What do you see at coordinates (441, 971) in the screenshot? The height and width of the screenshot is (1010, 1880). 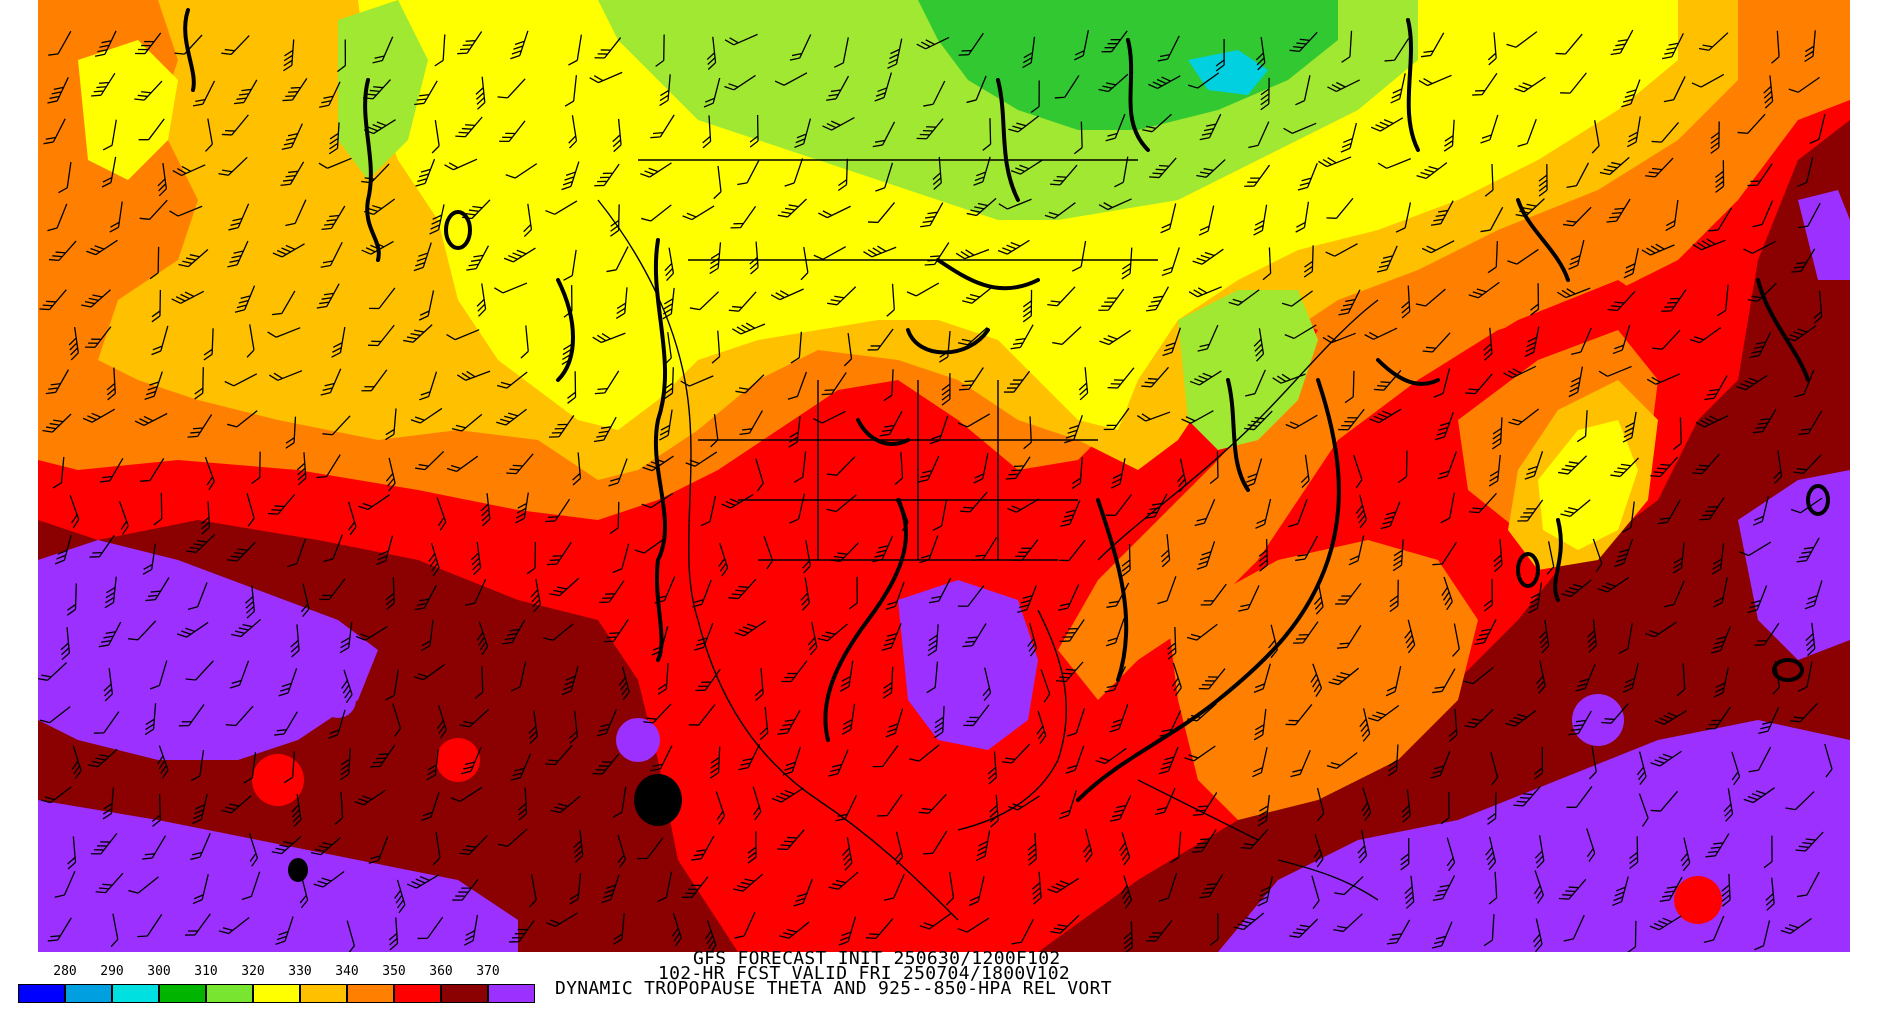 I see `legend-label: 360` at bounding box center [441, 971].